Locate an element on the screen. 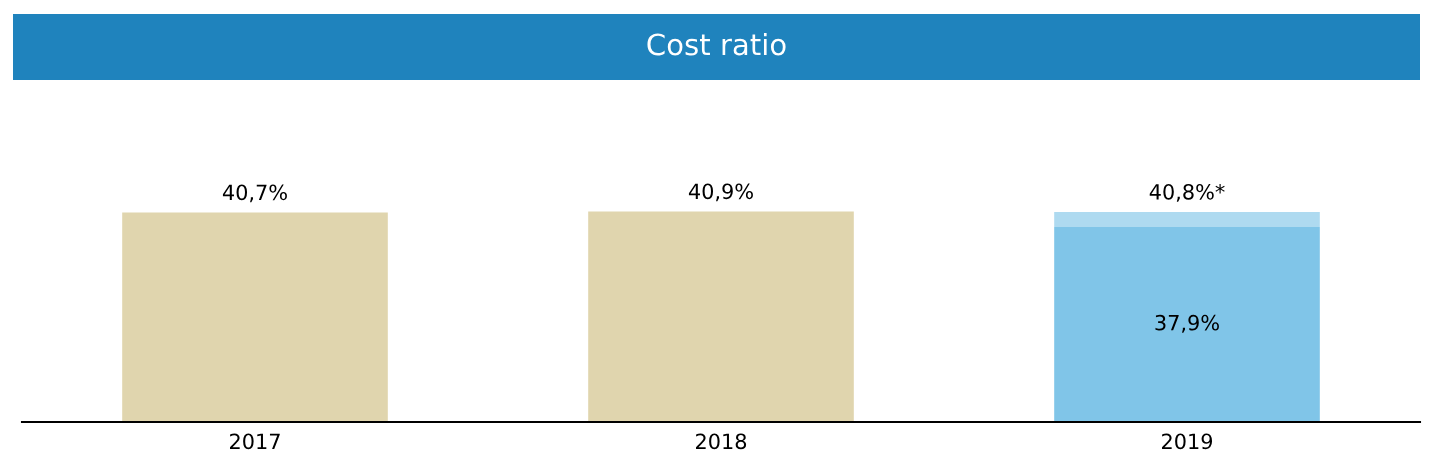  total-label: 40,9% is located at coordinates (720, 192).